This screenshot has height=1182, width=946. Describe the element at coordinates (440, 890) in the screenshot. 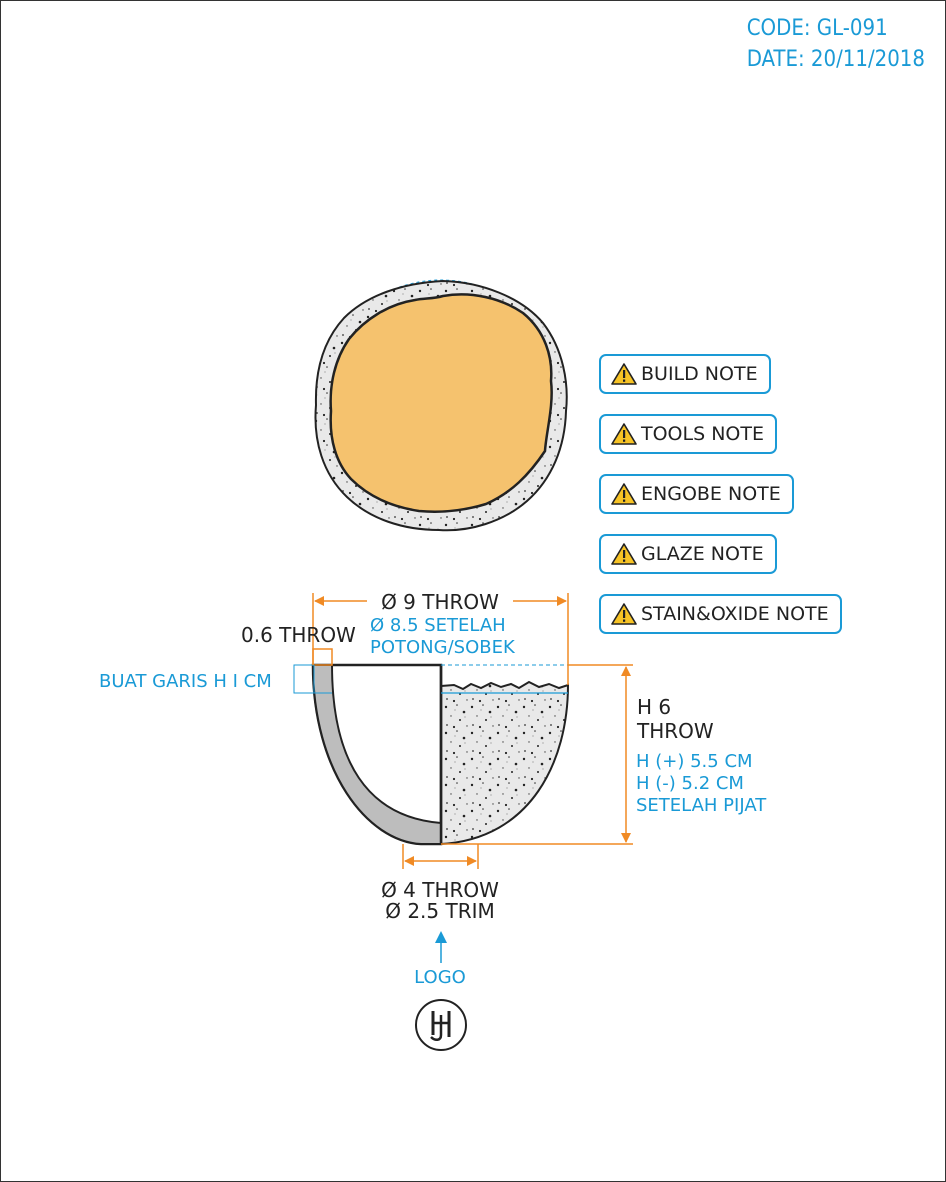

I see `foot-throw-label: Ø 4 THROW` at that location.